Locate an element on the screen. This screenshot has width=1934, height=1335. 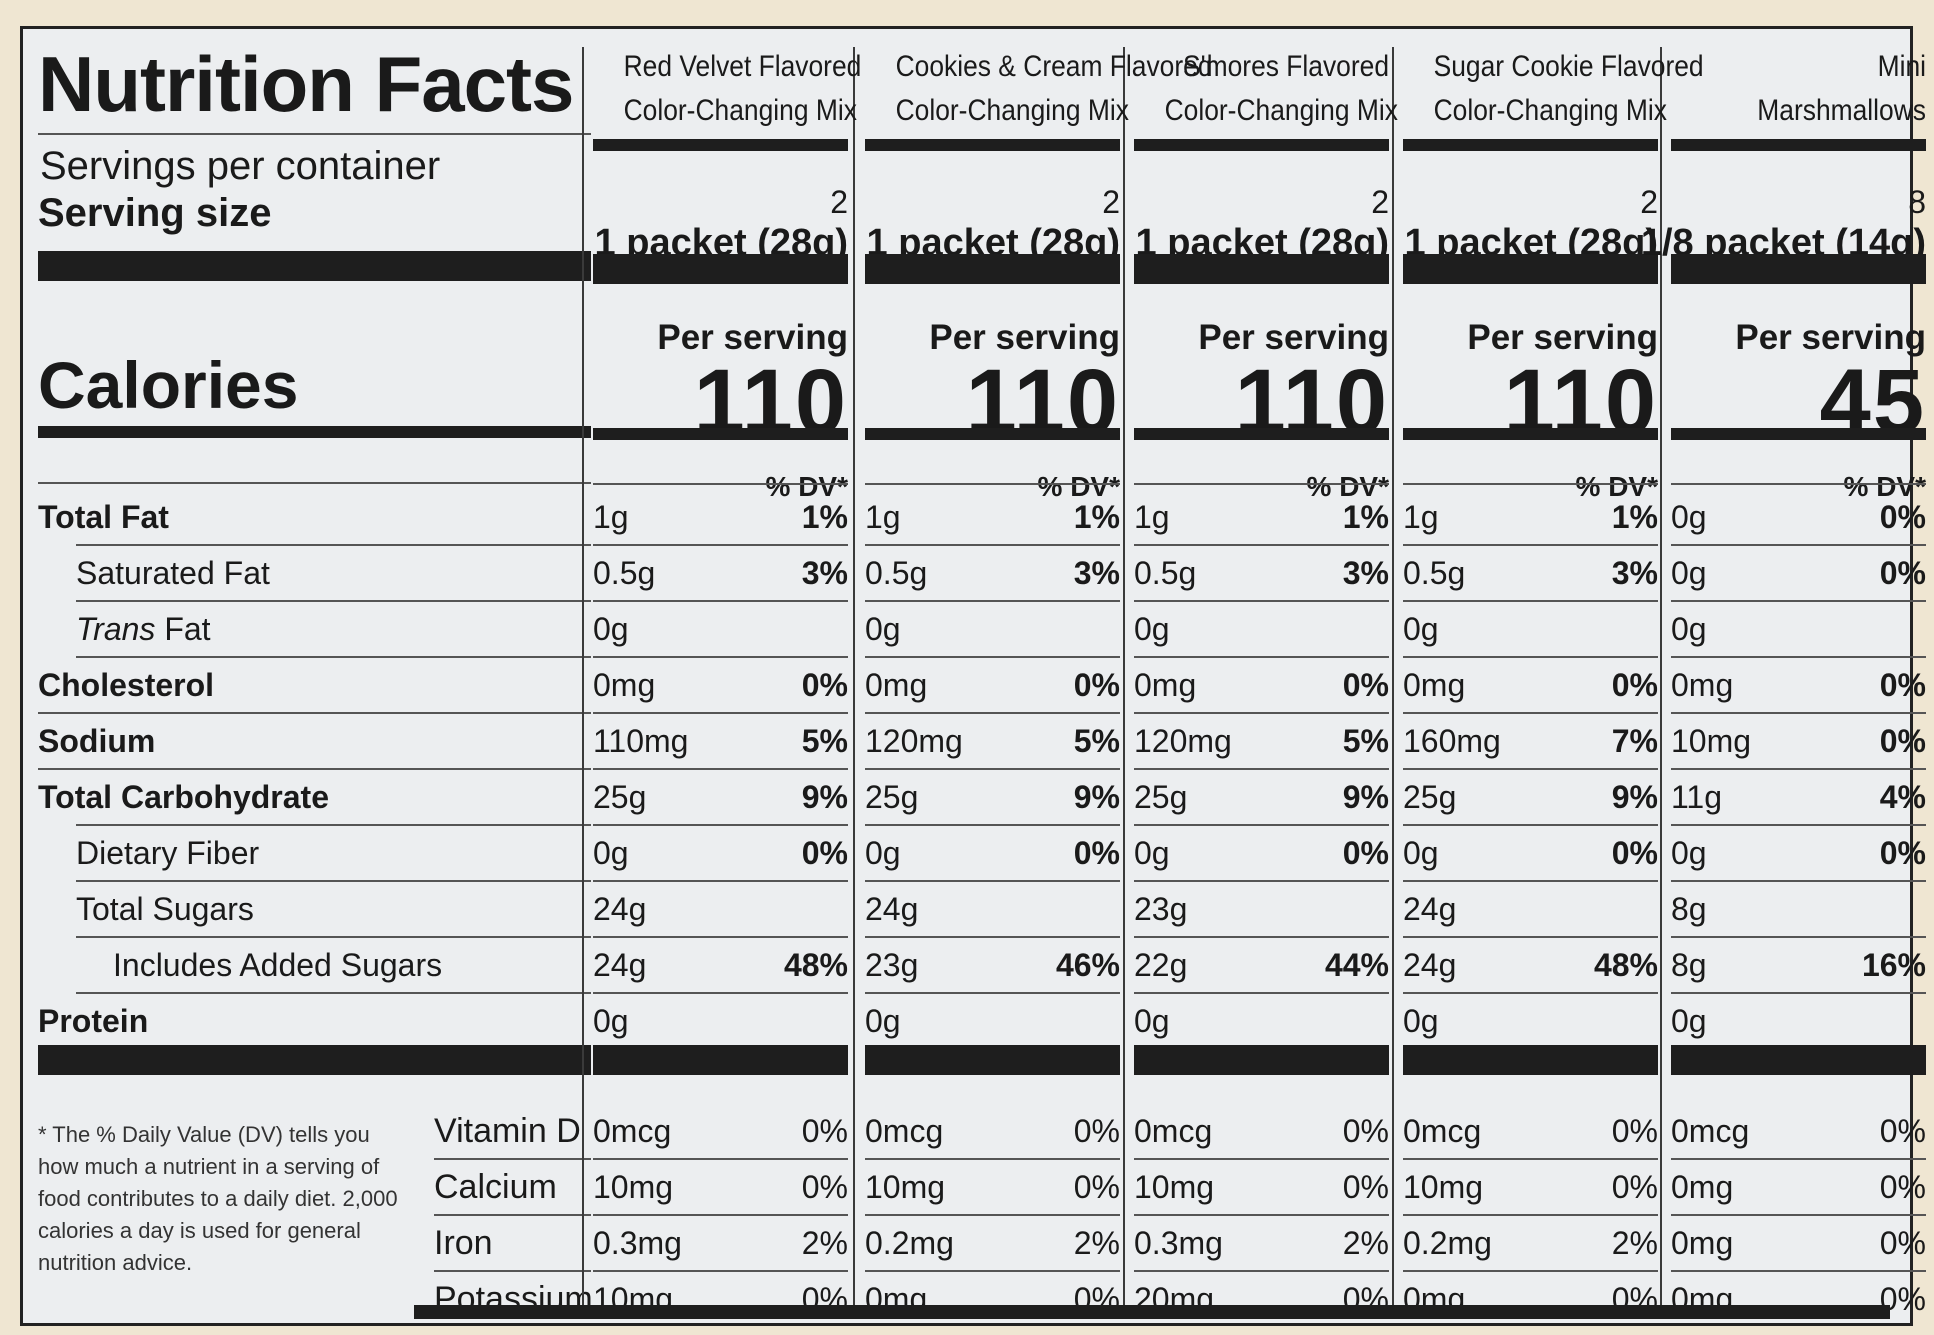
nutrient-amount: 25g is located at coordinates (620, 797).